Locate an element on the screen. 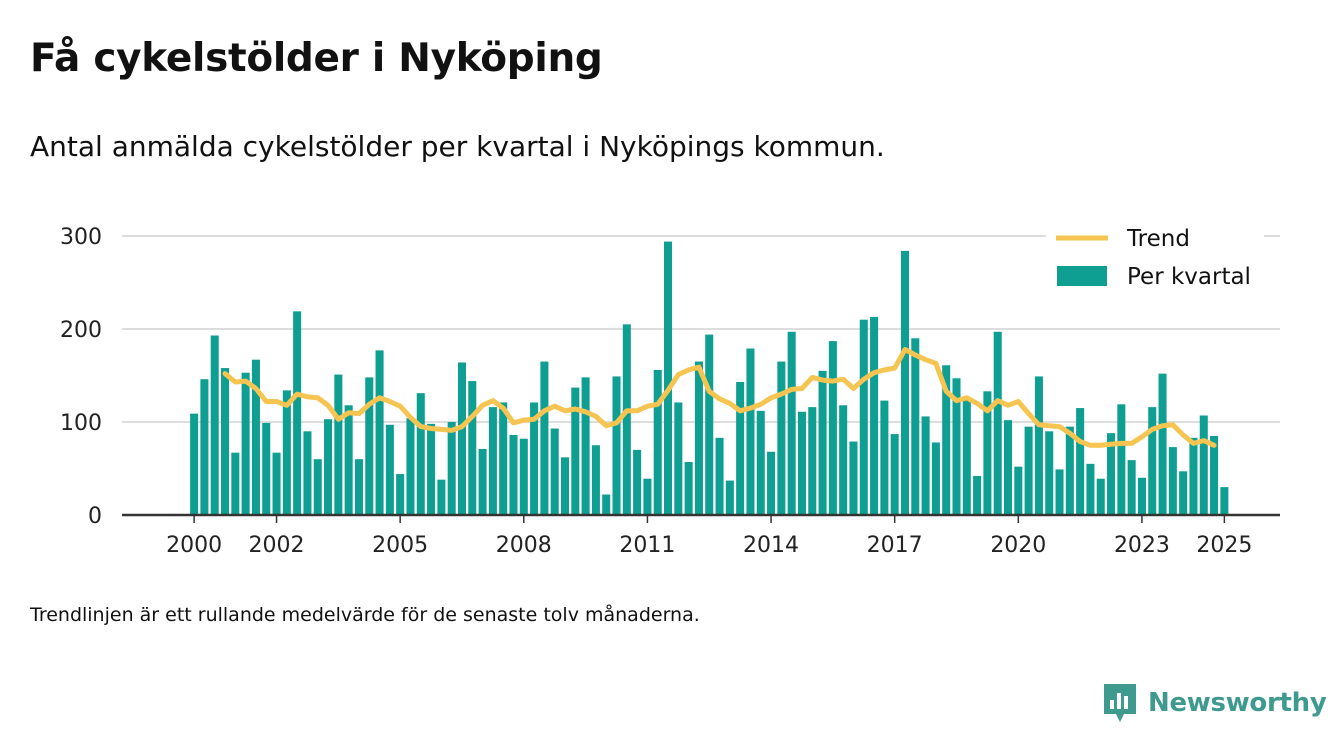 The height and width of the screenshot is (753, 1340). trend-line is located at coordinates (719, 397).